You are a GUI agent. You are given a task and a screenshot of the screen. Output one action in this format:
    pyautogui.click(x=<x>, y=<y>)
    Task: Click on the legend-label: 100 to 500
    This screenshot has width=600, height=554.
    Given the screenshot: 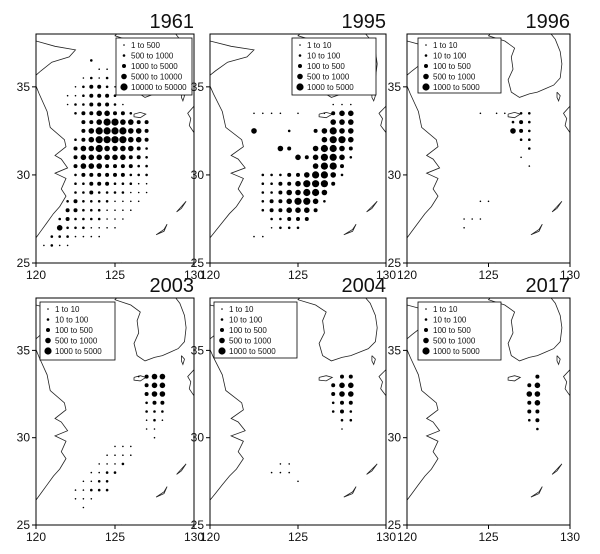 What is the action you would take?
    pyautogui.click(x=326, y=66)
    